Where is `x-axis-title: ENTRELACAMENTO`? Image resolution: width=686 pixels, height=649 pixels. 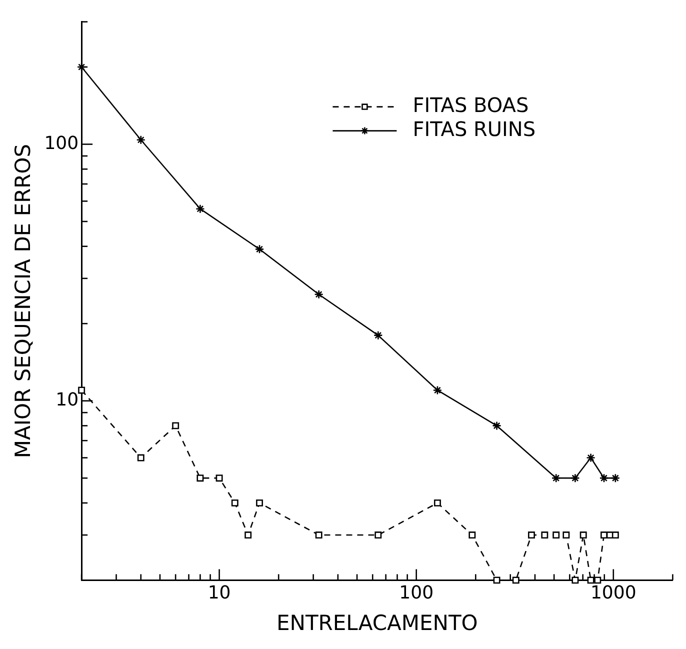
x-axis-title: ENTRELACAMENTO is located at coordinates (377, 622).